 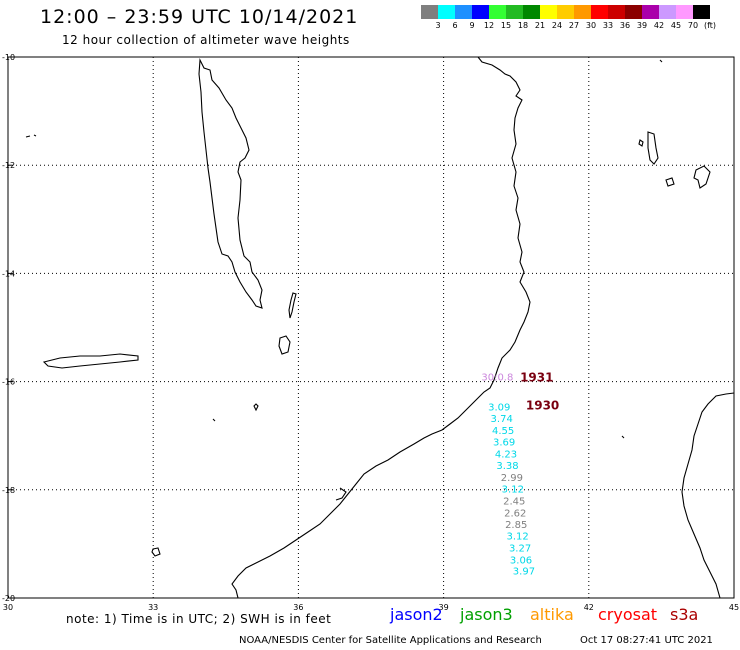 What do you see at coordinates (512, 478) in the screenshot?
I see `wave-height-value: 2.99` at bounding box center [512, 478].